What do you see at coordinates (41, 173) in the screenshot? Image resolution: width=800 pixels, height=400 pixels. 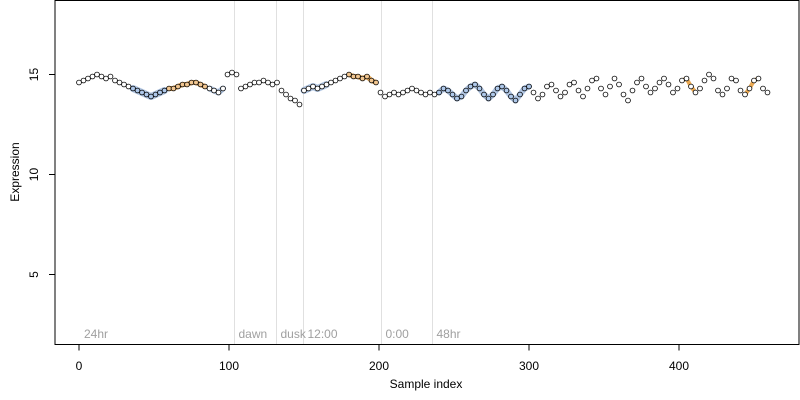 I see `y-axis: 5 10 15` at bounding box center [41, 173].